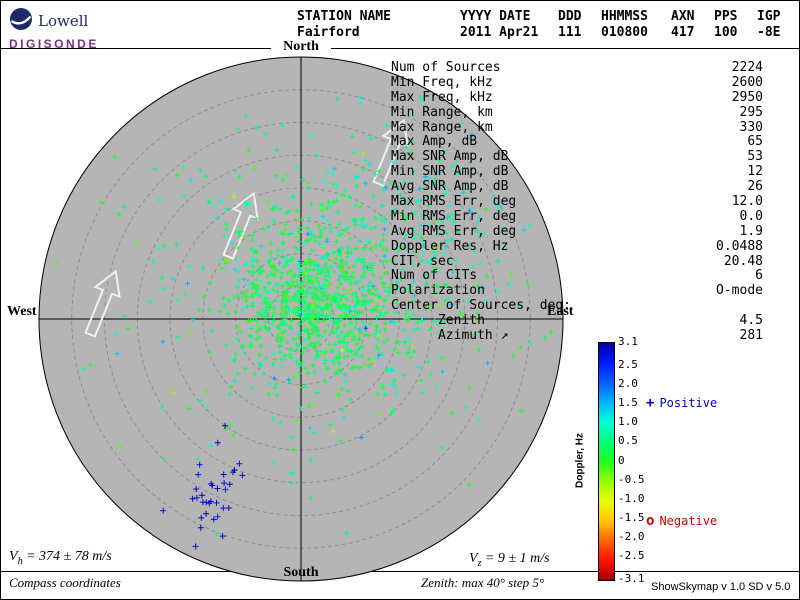  I want to click on stat-value: 26, so click(755, 187).